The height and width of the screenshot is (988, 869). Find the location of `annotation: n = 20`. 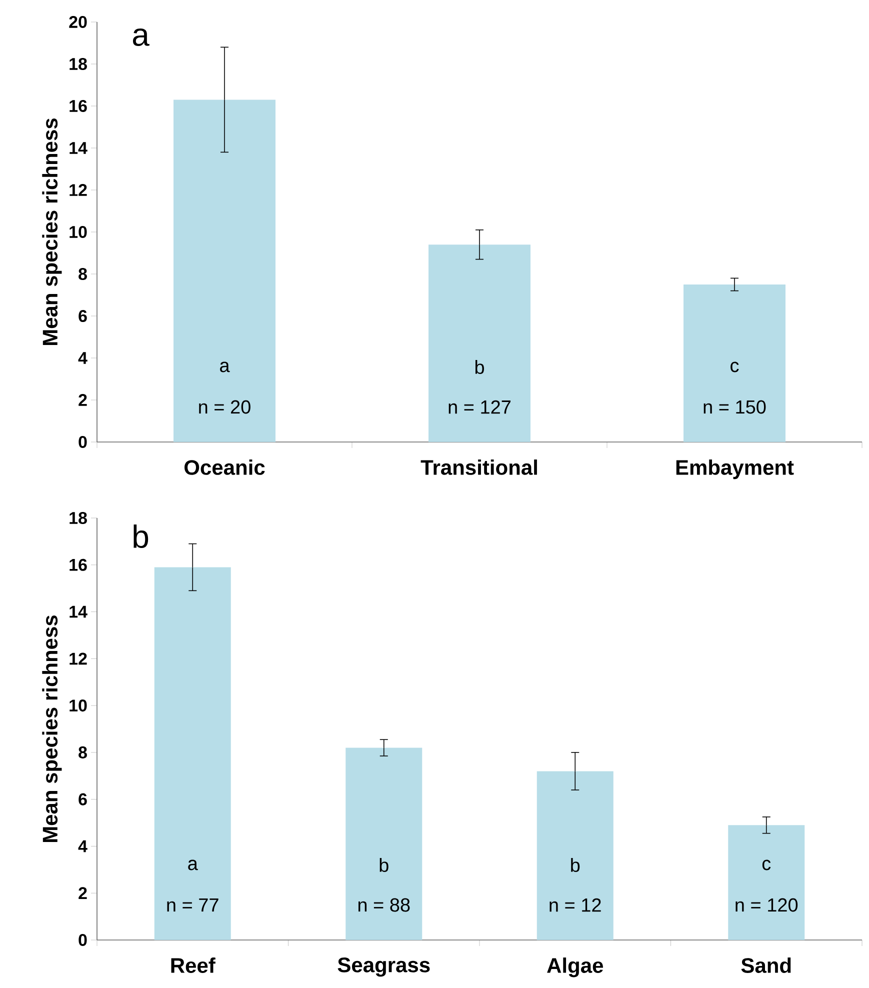

annotation: n = 20 is located at coordinates (224, 407).